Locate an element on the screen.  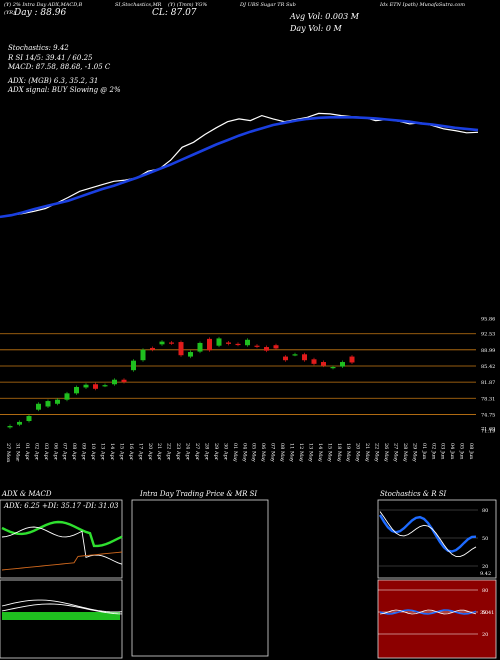
minus-di-line is located at coordinates (62, 545).